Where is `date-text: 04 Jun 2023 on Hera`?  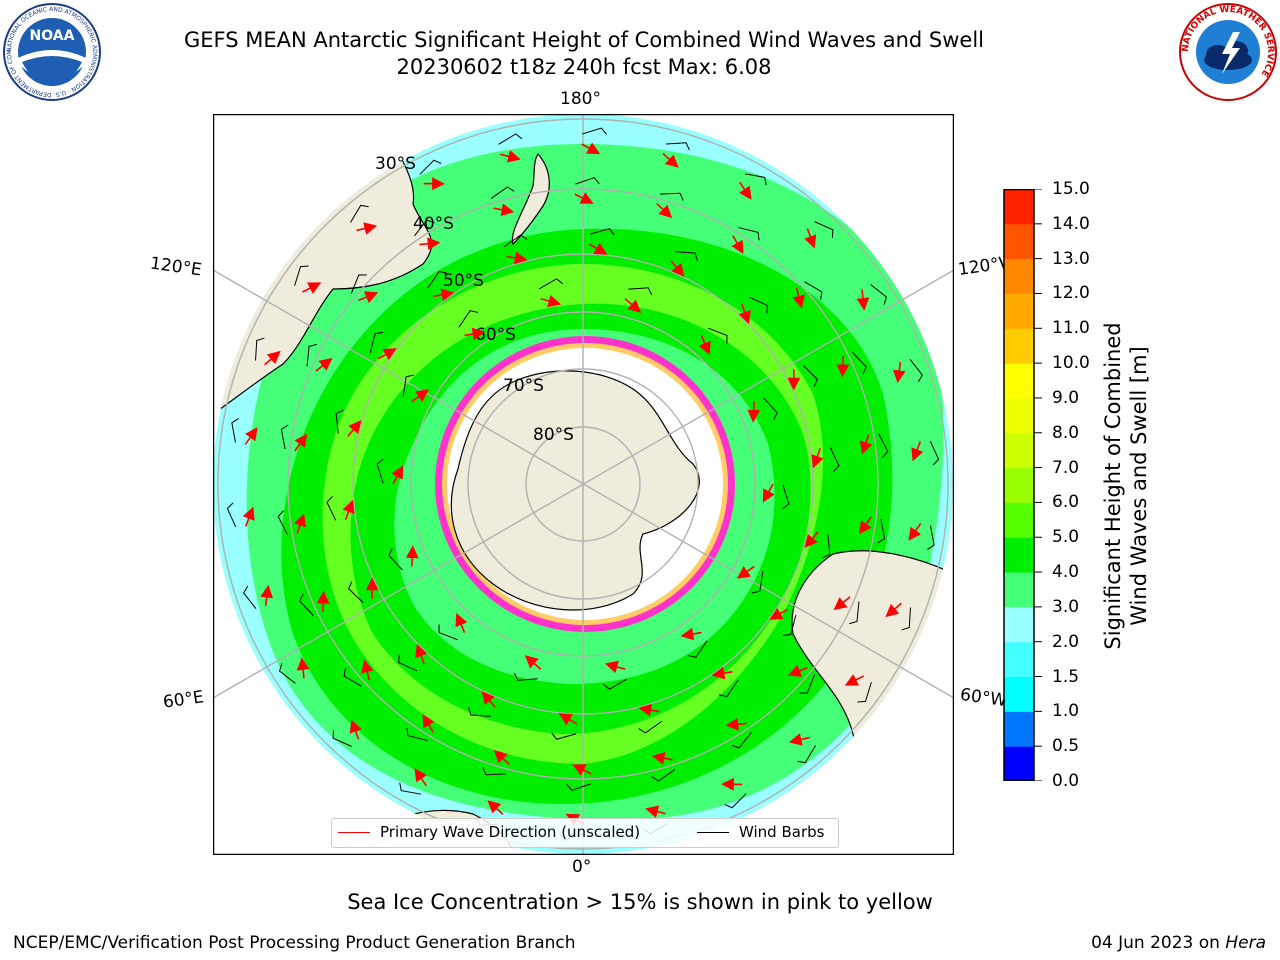
date-text: 04 Jun 2023 on Hera is located at coordinates (1178, 943).